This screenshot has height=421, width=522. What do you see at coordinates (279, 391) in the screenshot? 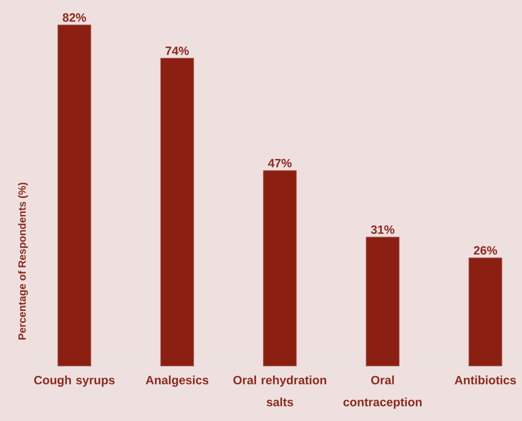
I see `x-tick-label: Oral rehydration salts` at bounding box center [279, 391].